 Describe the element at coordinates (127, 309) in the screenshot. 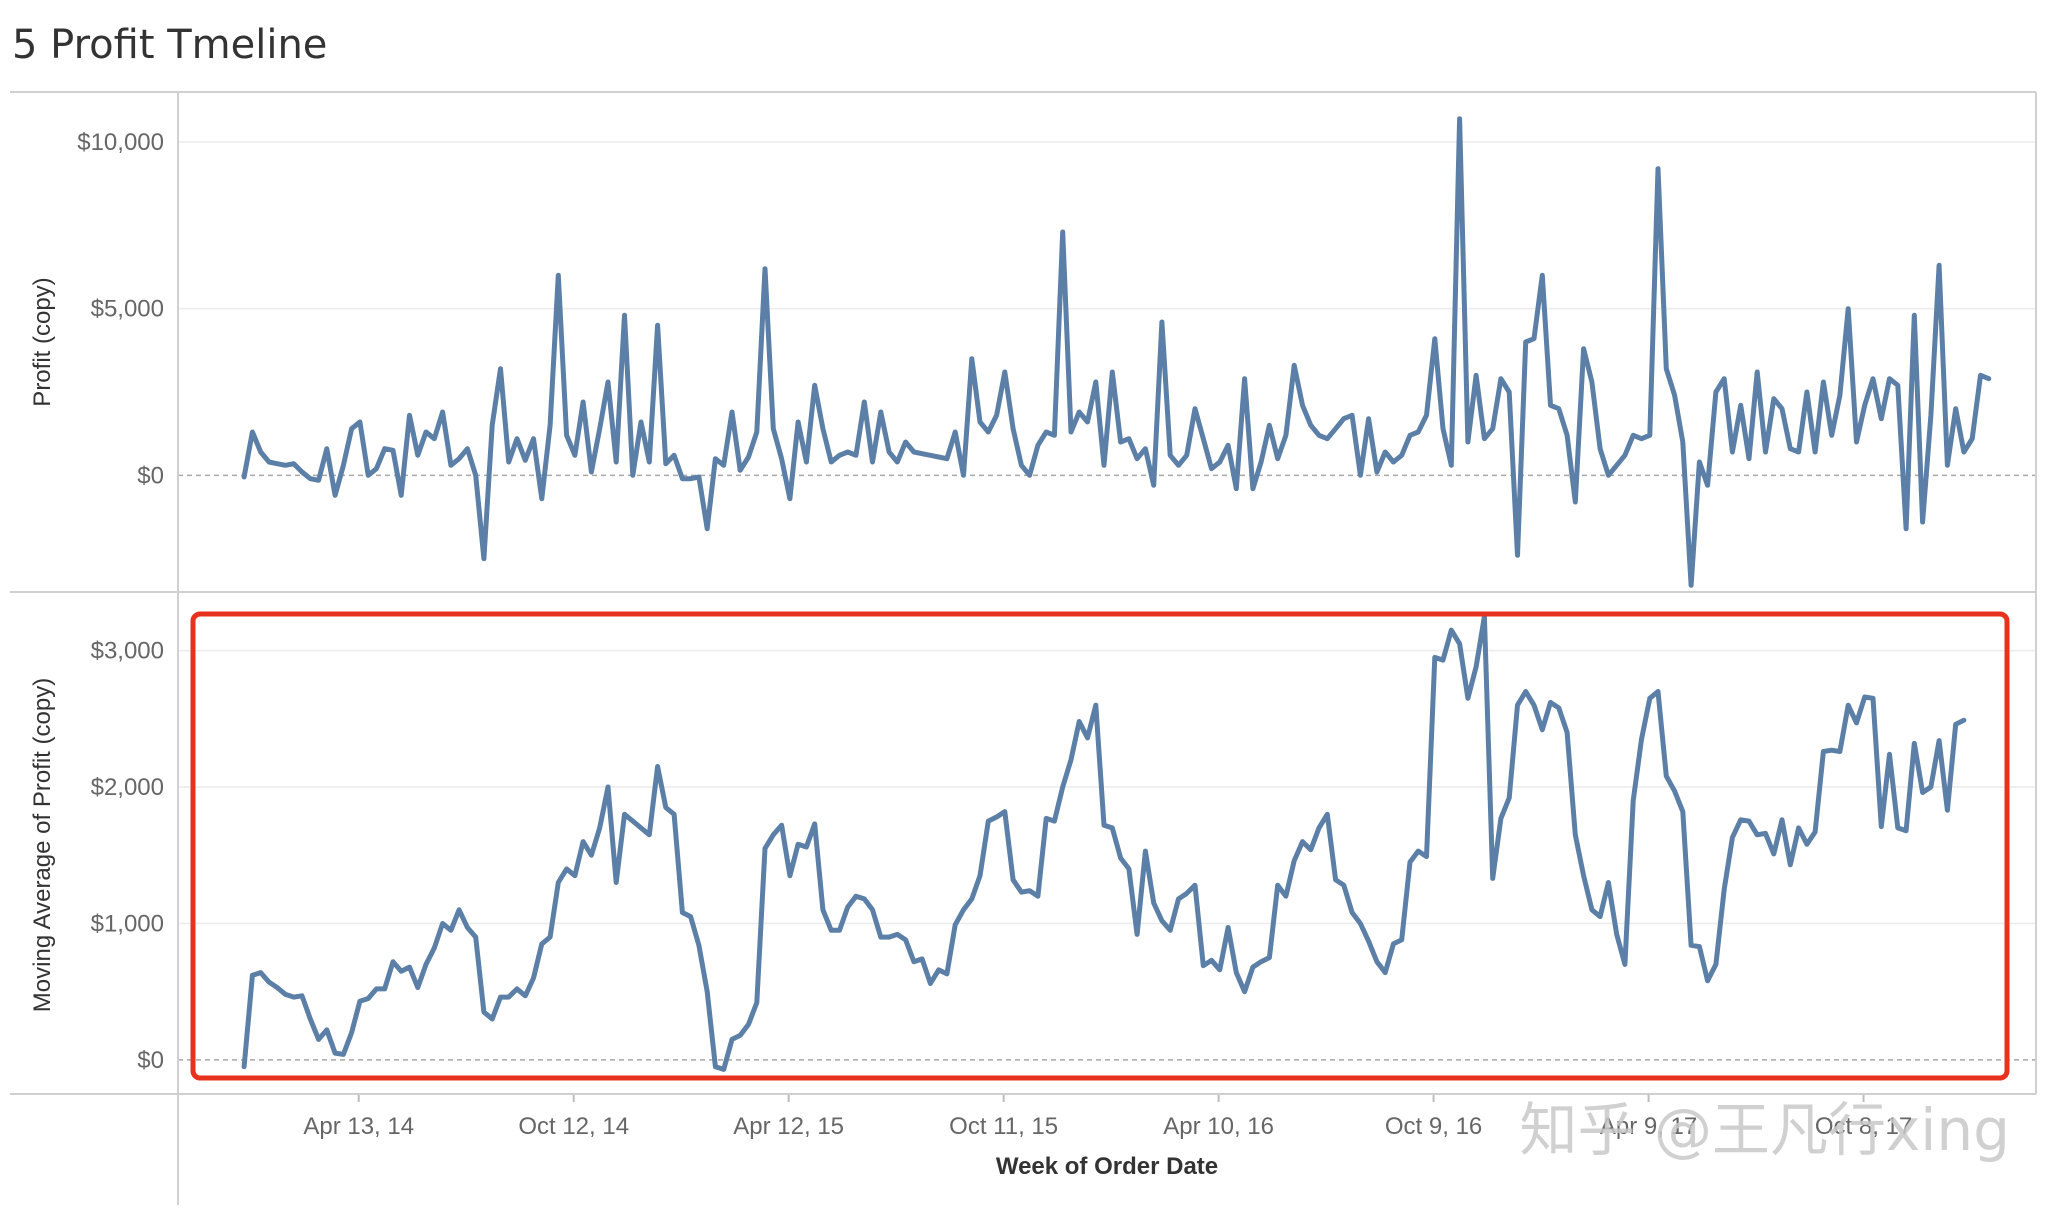

I see `y-tick-label: $5,000` at that location.